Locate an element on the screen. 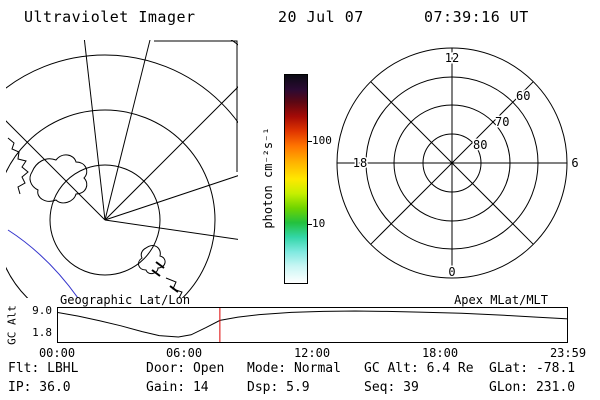 This screenshot has height=400, width=600. altitude-ytick-max: 9.0 is located at coordinates (42, 310).